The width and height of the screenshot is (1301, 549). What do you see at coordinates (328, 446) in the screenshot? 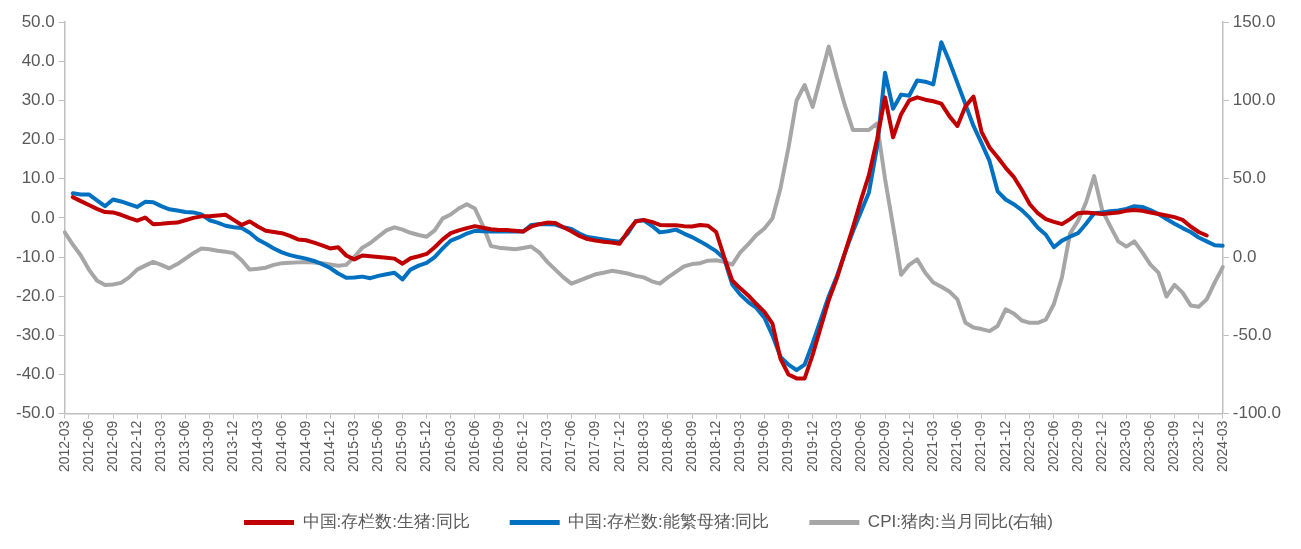
I see `x-tick-label: 2014-12` at bounding box center [328, 446].